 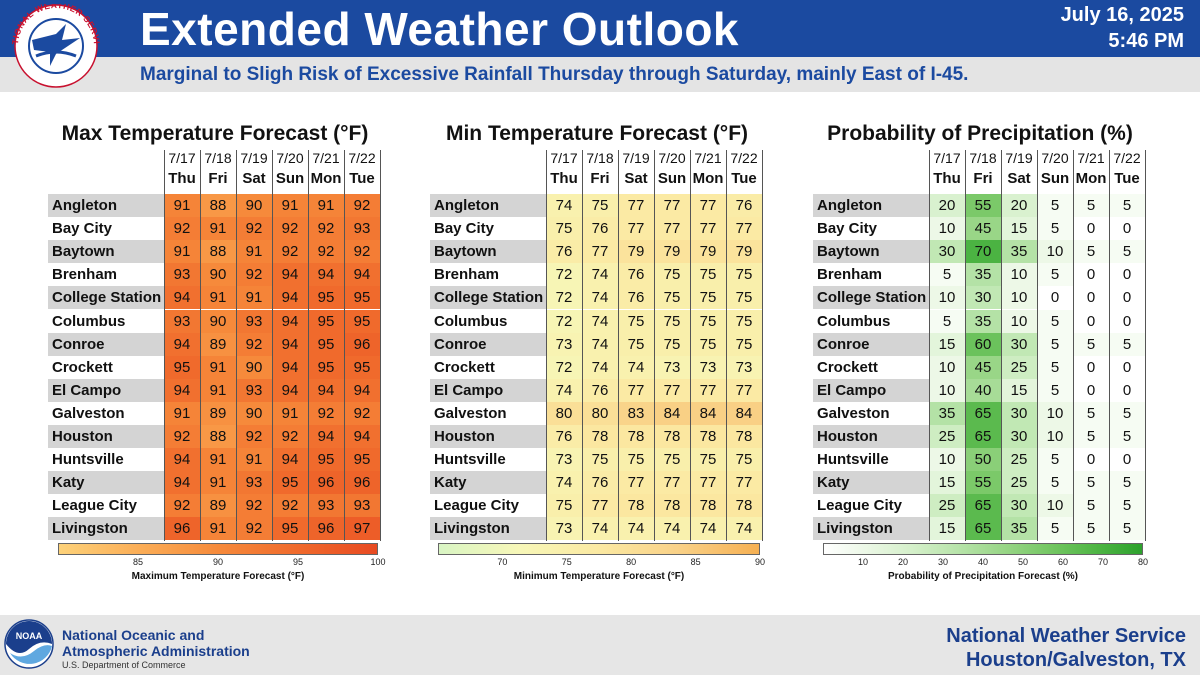 What do you see at coordinates (943, 562) in the screenshot?
I see `legend-tick-label: 30` at bounding box center [943, 562].